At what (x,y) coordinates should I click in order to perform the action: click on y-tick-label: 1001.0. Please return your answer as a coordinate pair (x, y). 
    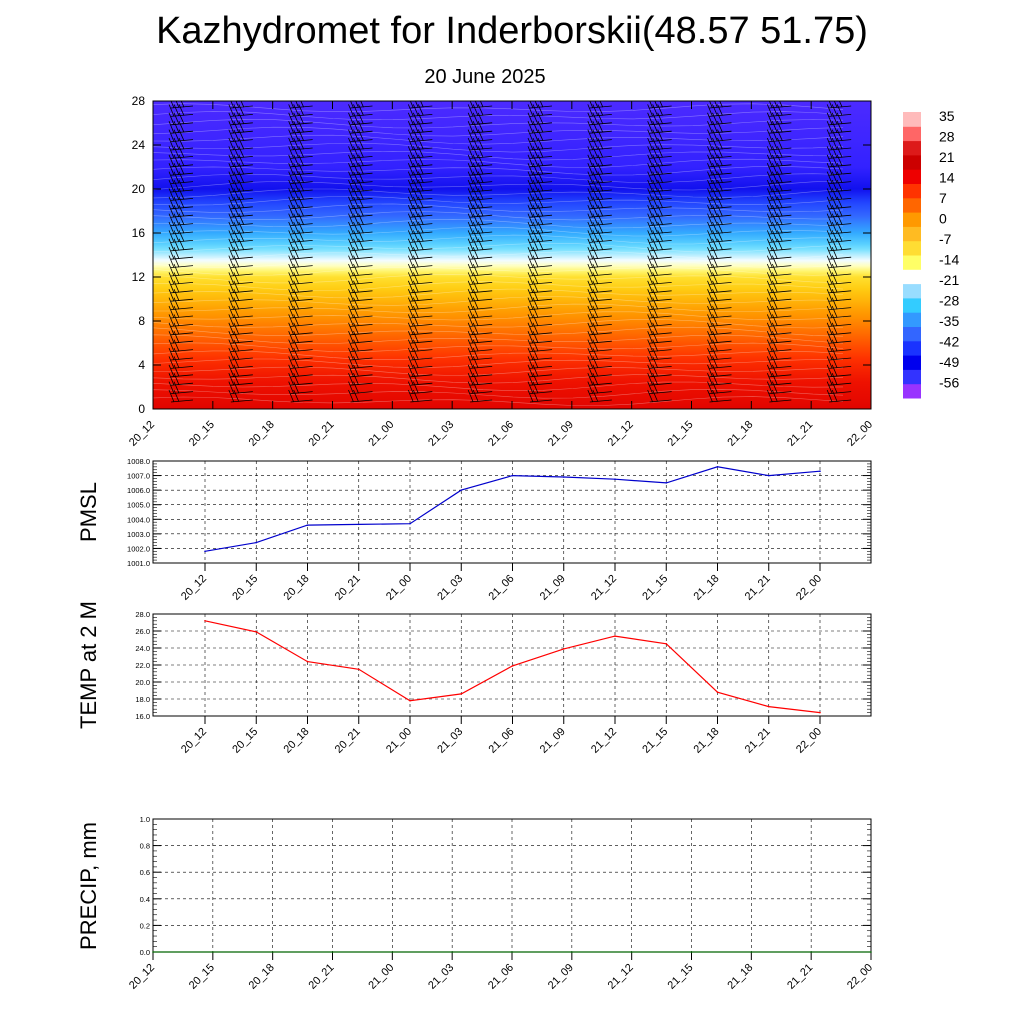
    Looking at the image, I should click on (138, 563).